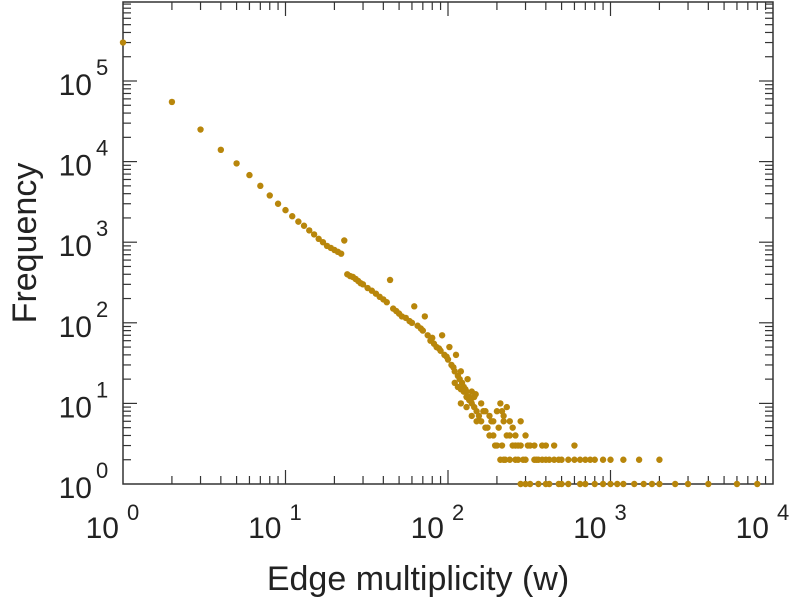 Image resolution: width=805 pixels, height=600 pixels. What do you see at coordinates (275, 522) in the screenshot?
I see `x-tick-label: 10 1` at bounding box center [275, 522].